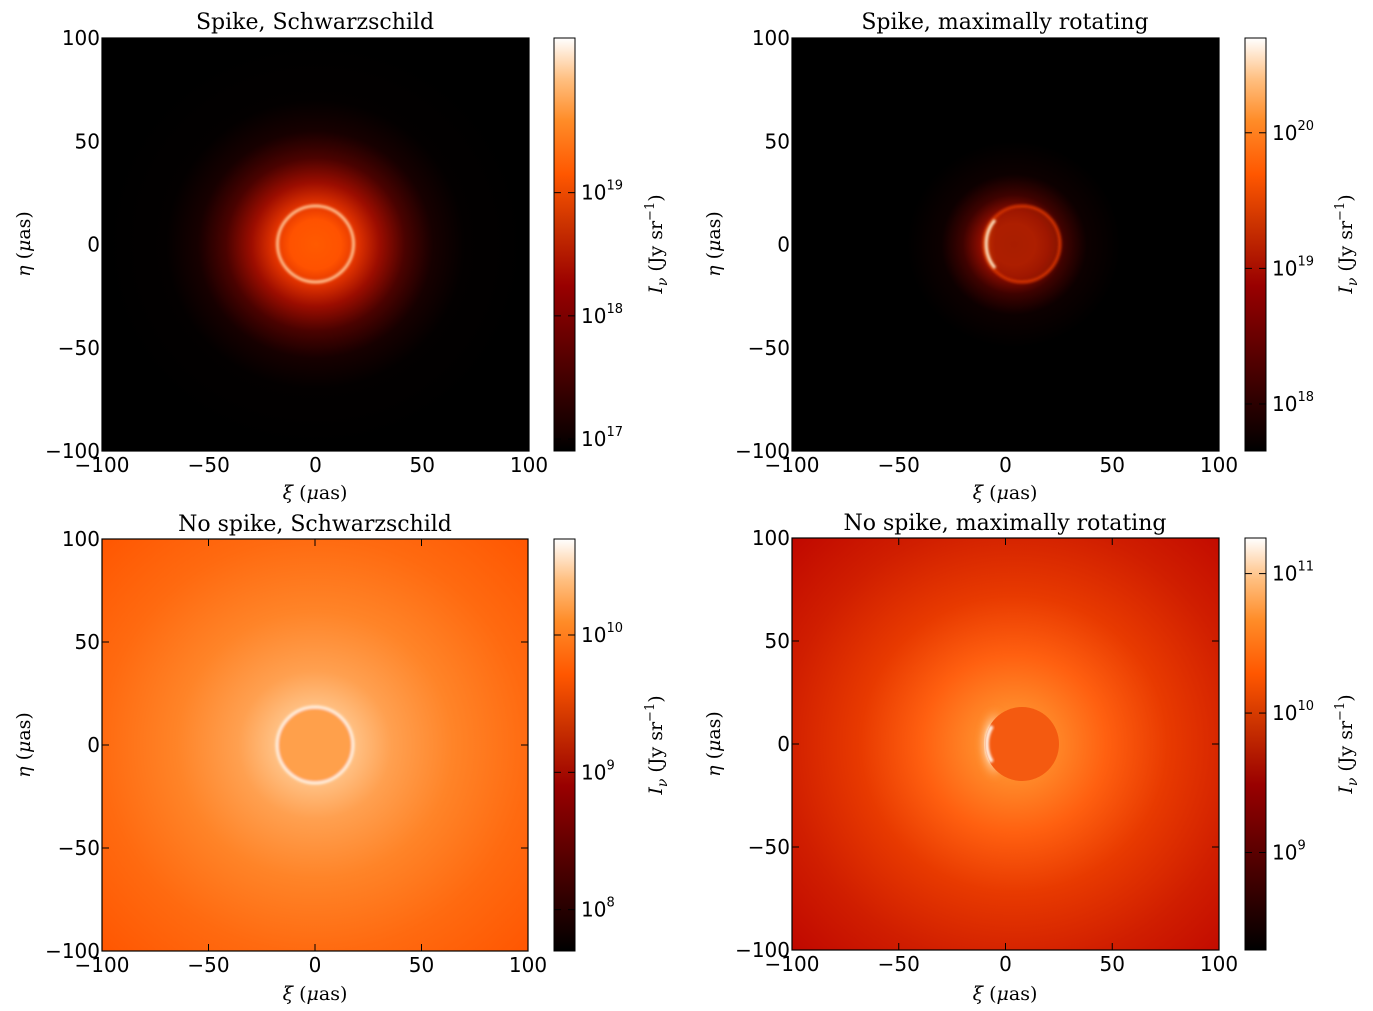  Describe the element at coordinates (598, 909) in the screenshot. I see `colorbar-tick-label: 10⁸` at that location.